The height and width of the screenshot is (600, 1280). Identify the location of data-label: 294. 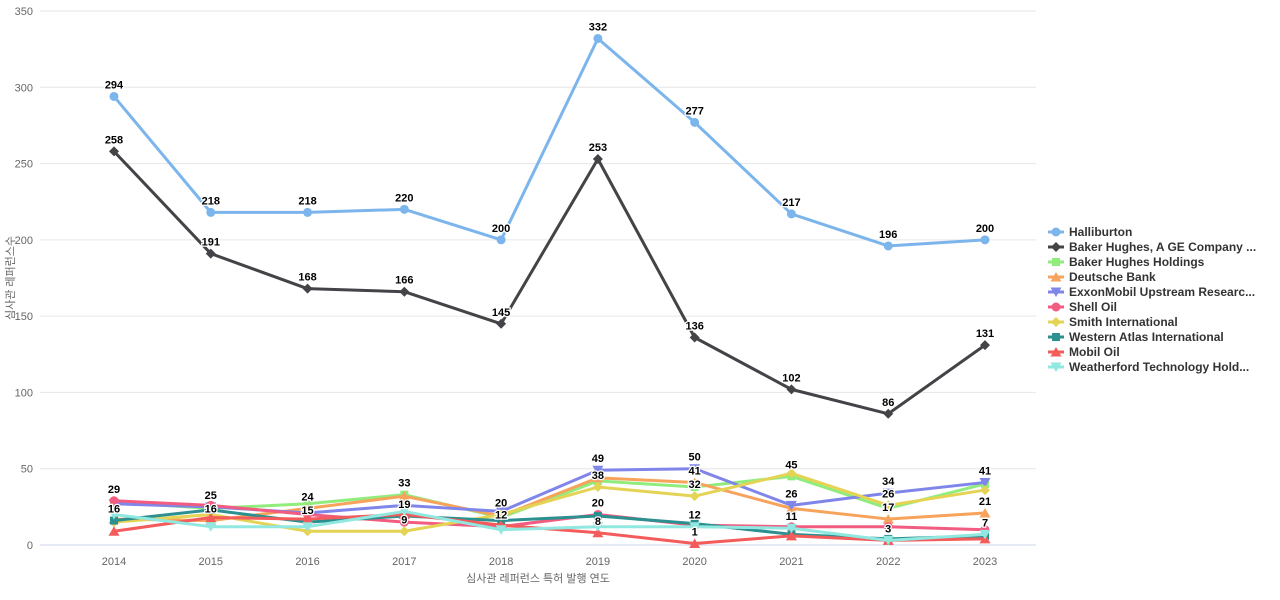
(114, 85).